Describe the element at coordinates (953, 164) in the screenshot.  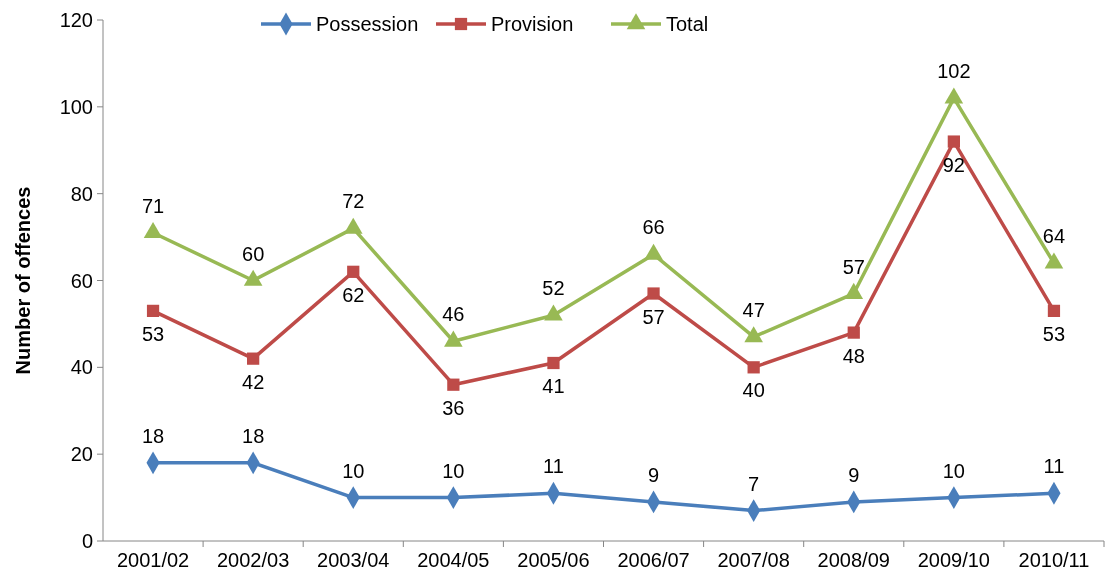
I see `data-label: 92` at that location.